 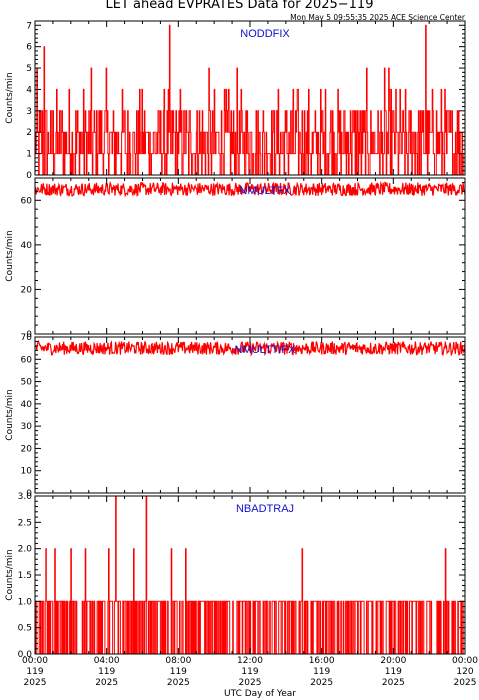 I want to click on y-tick-label: 2.0, so click(x=25, y=550).